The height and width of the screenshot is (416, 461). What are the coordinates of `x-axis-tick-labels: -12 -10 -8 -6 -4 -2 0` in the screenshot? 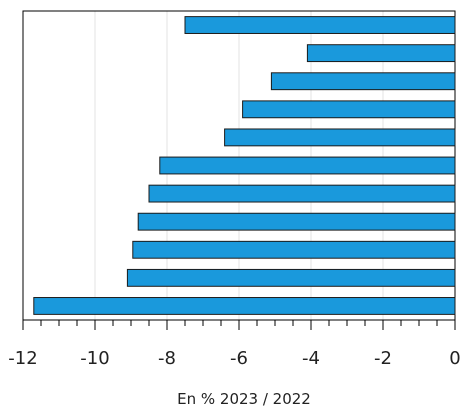 It's located at (234, 358).